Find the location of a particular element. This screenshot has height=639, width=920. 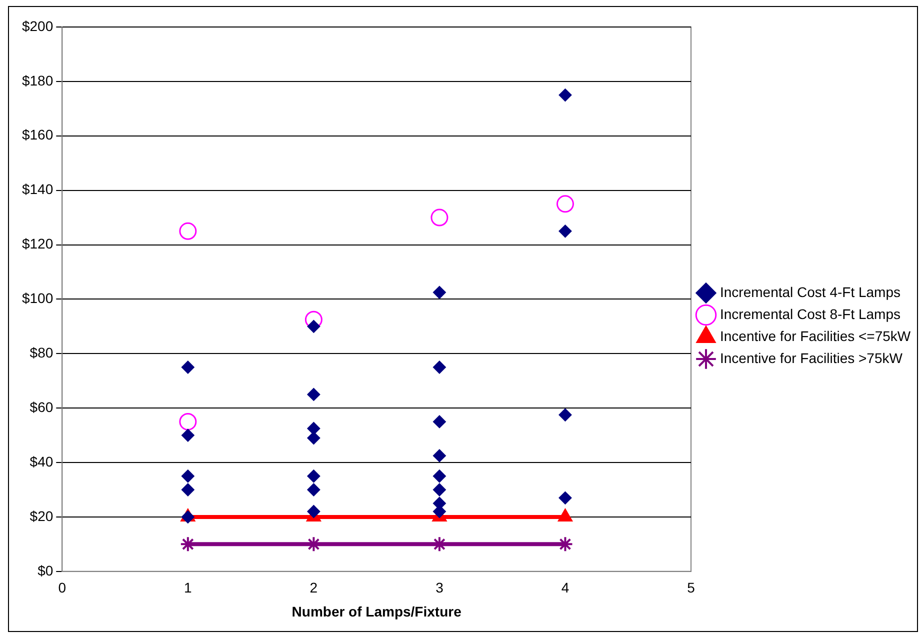

x-tick-label: 2 is located at coordinates (314, 588).